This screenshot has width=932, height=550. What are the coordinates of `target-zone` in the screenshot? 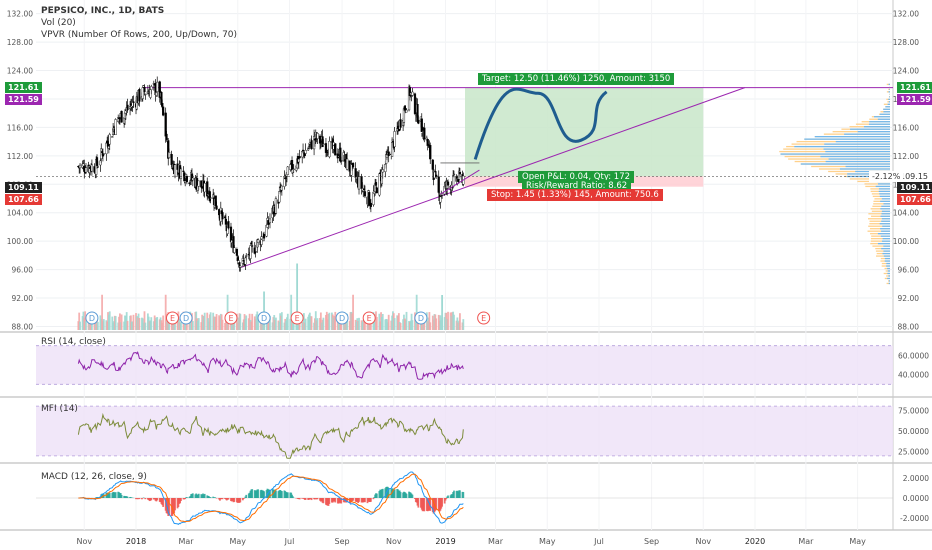 It's located at (584, 132).